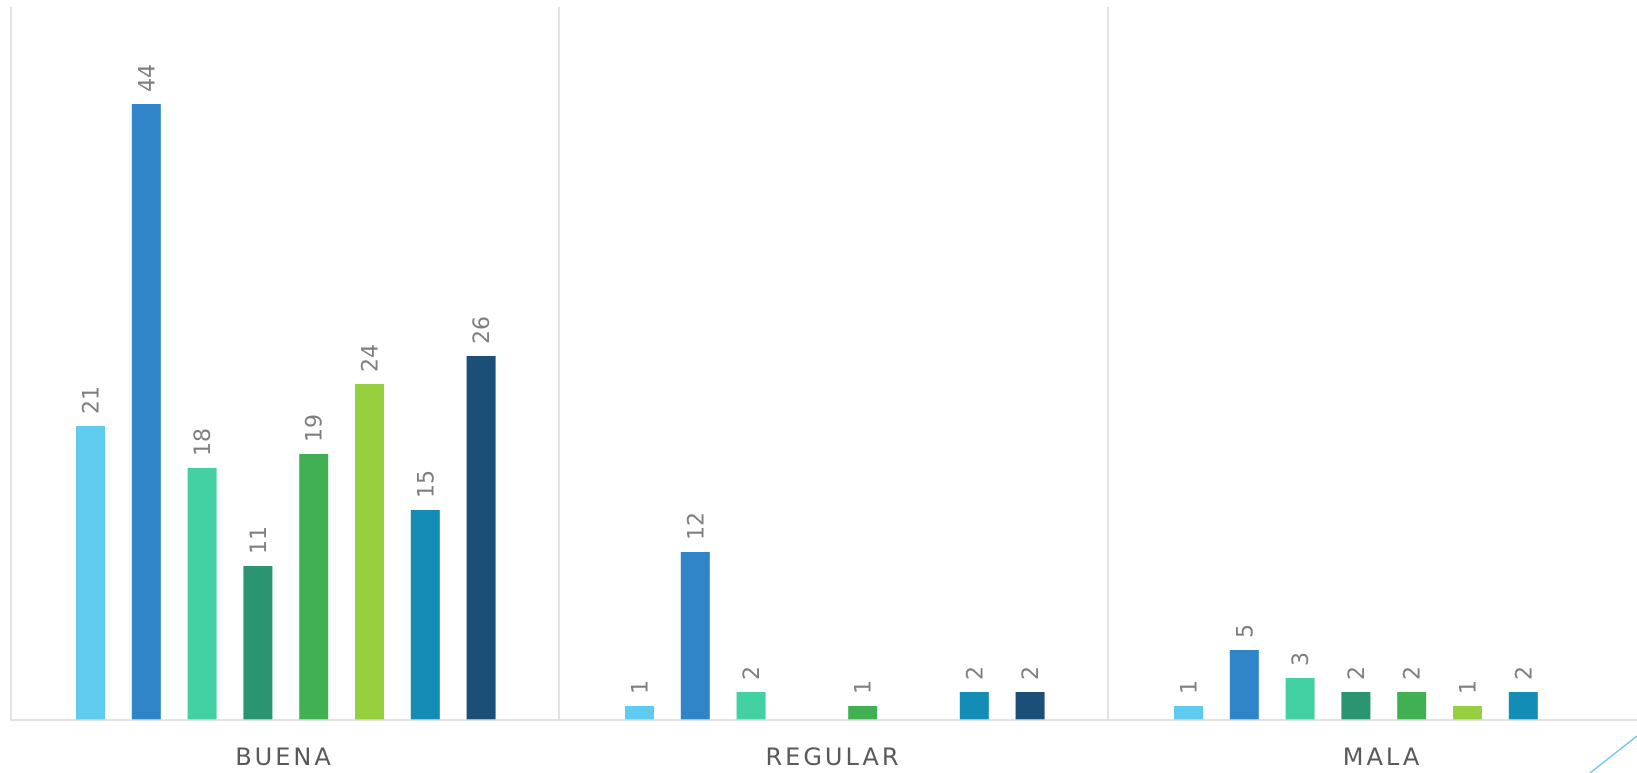 This screenshot has width=1637, height=773. I want to click on category-label: BUENA, so click(284, 757).